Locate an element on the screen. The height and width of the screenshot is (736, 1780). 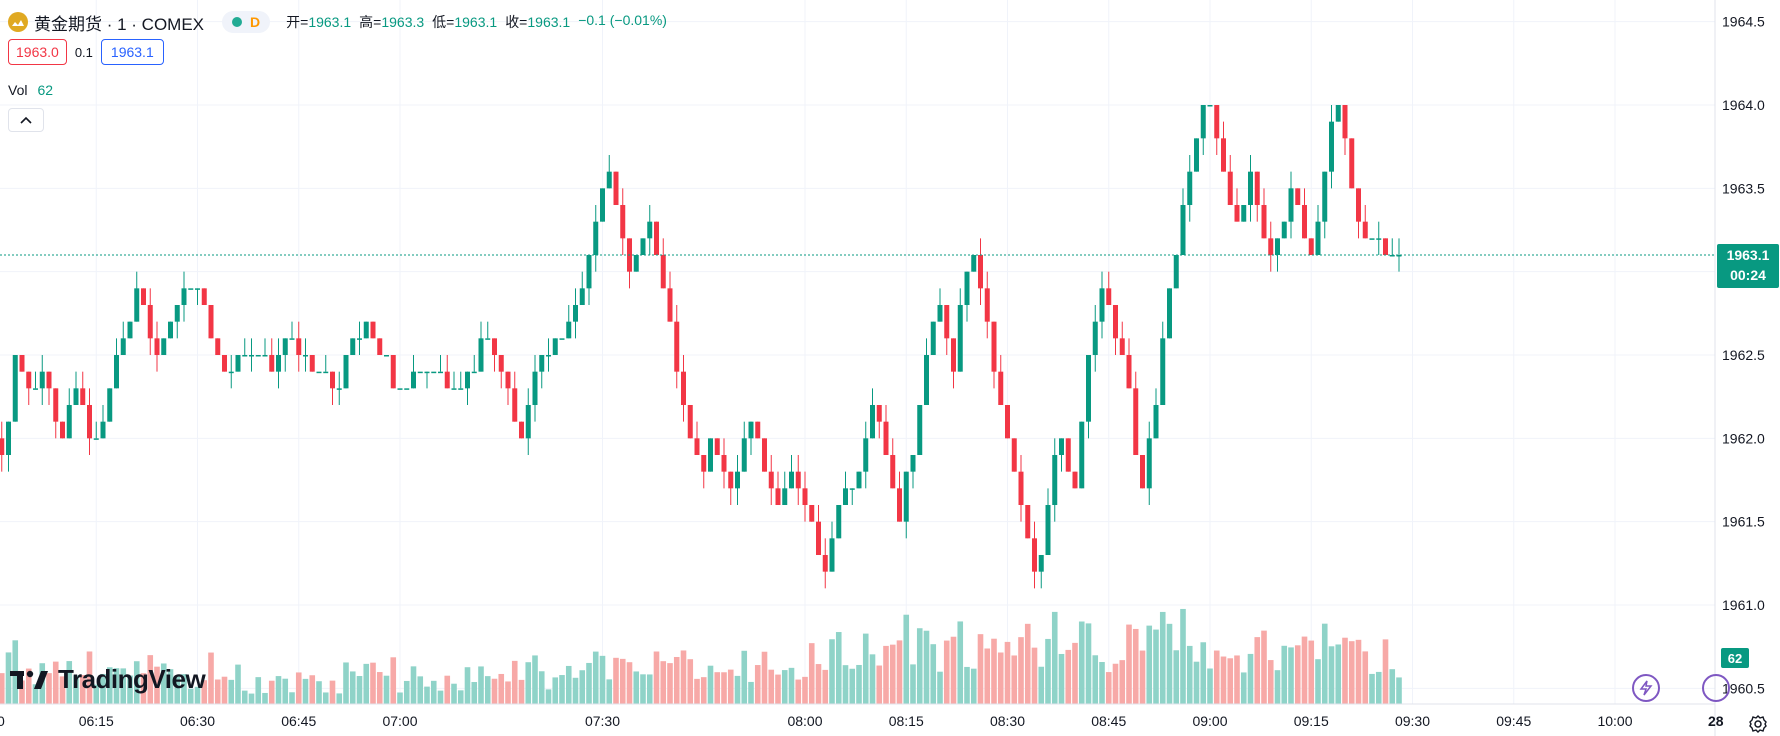
tradingview-logo-icon is located at coordinates (29, 679).